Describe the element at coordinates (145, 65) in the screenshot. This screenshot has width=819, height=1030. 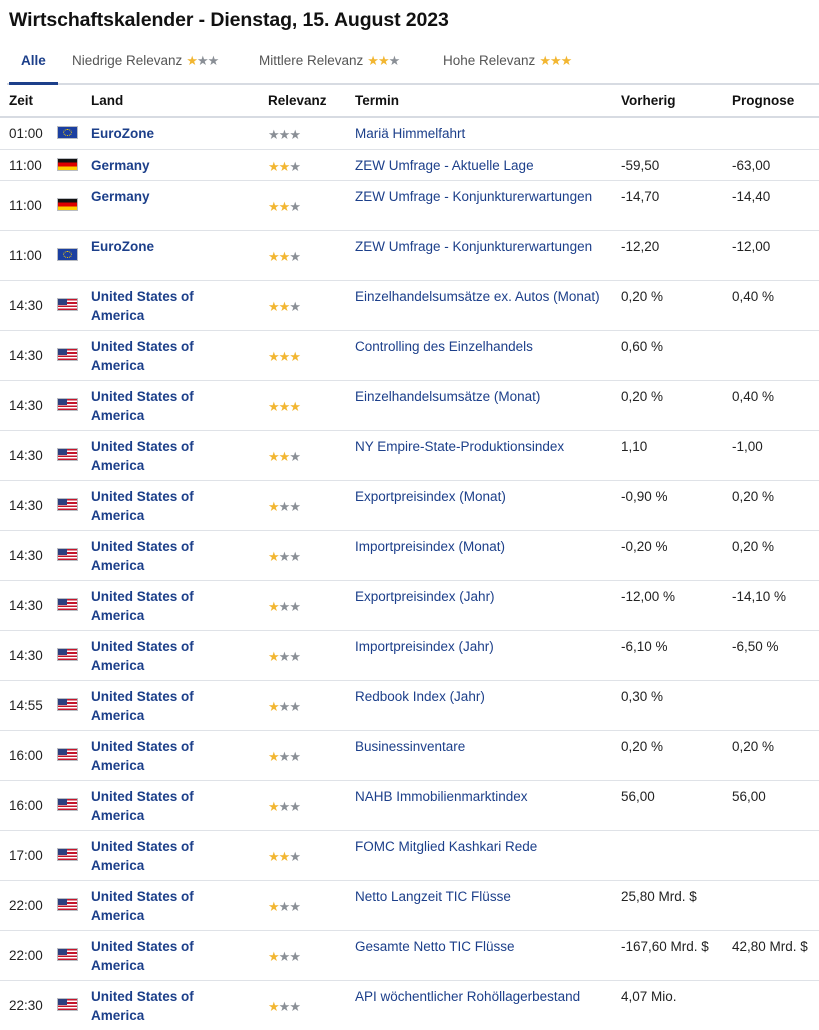
I see `tab-low-relevance: Niedrige Relevanz ★★★` at that location.